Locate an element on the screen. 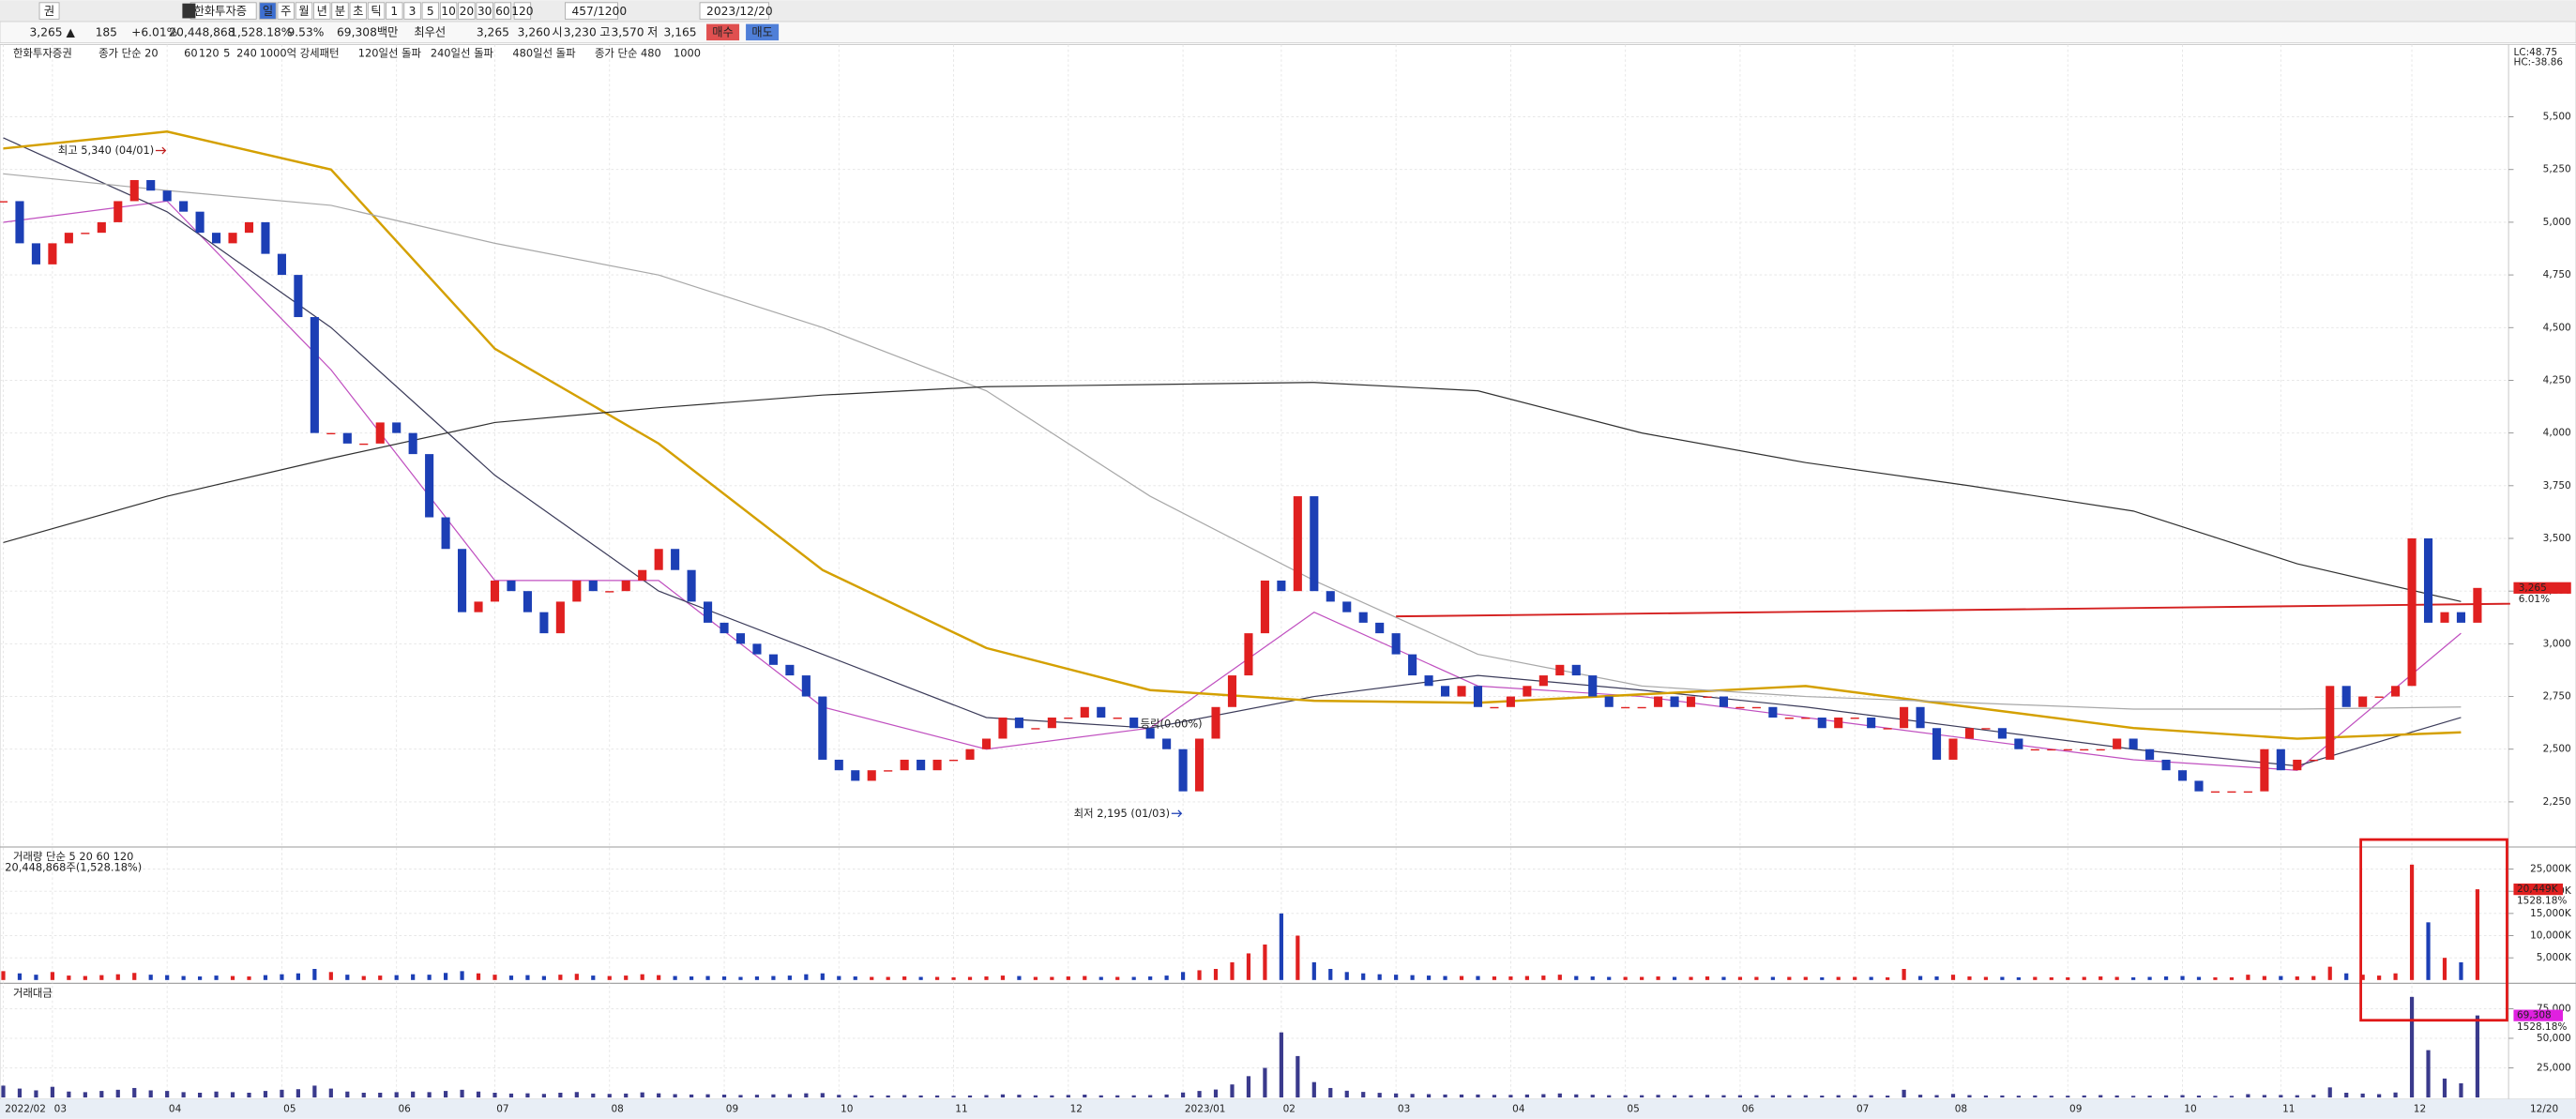 The height and width of the screenshot is (1119, 2576). toolbar-label: 5 is located at coordinates (430, 11).